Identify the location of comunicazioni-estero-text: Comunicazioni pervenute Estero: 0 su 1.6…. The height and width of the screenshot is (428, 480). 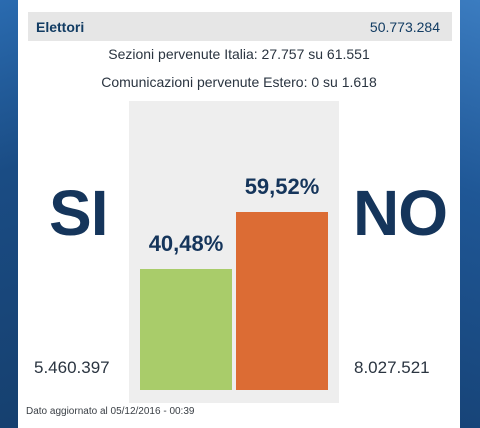
(239, 82).